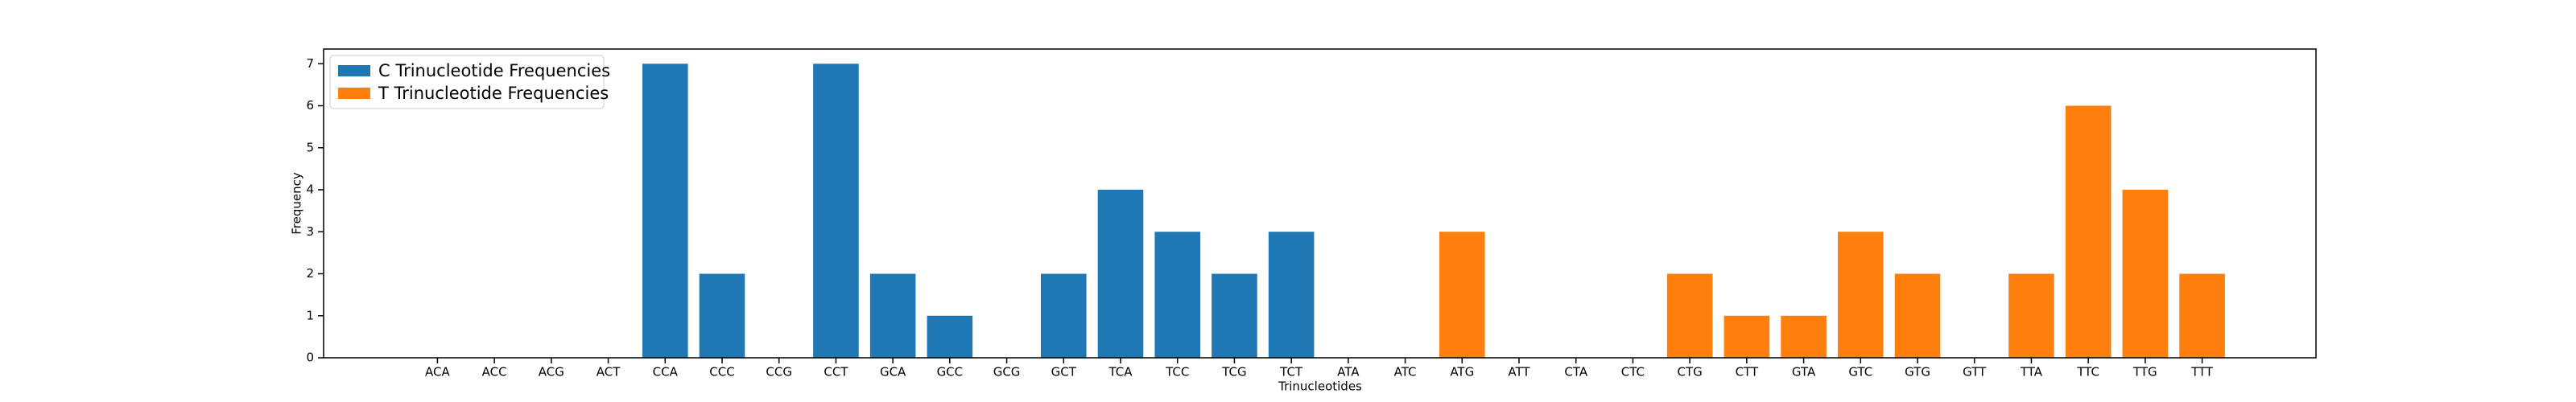 Image resolution: width=2576 pixels, height=402 pixels. Describe the element at coordinates (310, 358) in the screenshot. I see `y-tick-label: 0` at that location.